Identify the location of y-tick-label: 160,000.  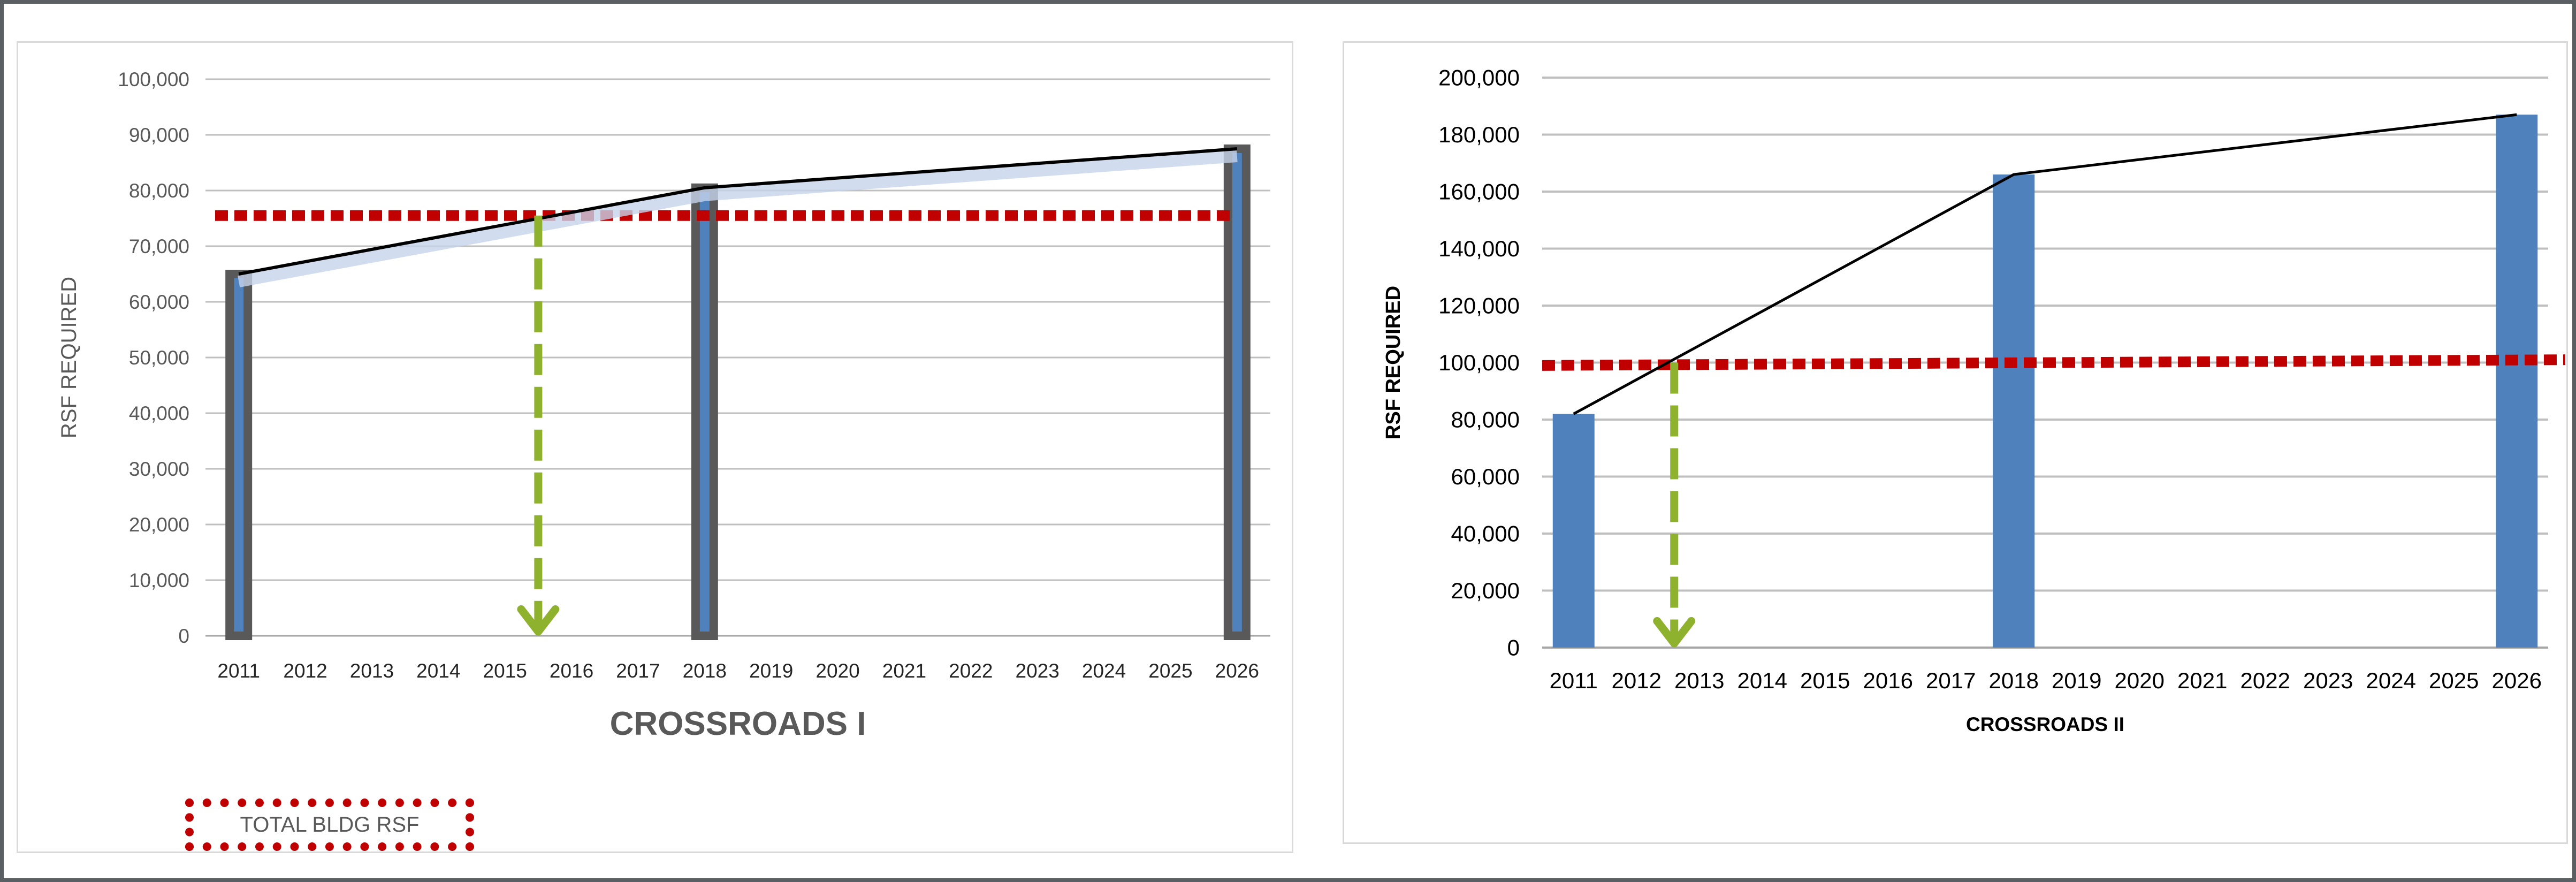
(1479, 191).